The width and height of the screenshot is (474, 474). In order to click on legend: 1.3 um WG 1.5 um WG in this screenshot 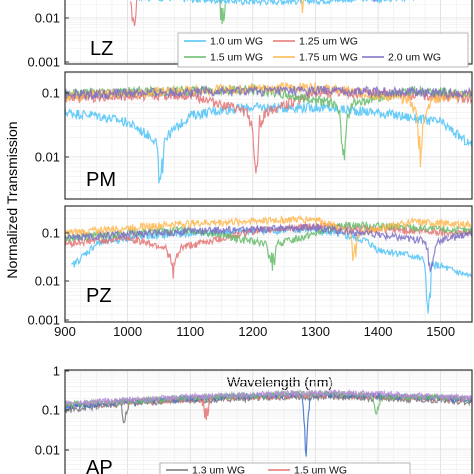, I will do `click(285, 468)`.